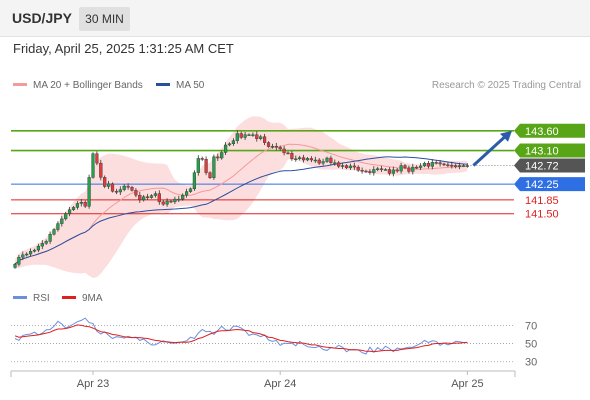 This screenshot has height=400, width=590. I want to click on legend-rsi-swatch, so click(20, 297).